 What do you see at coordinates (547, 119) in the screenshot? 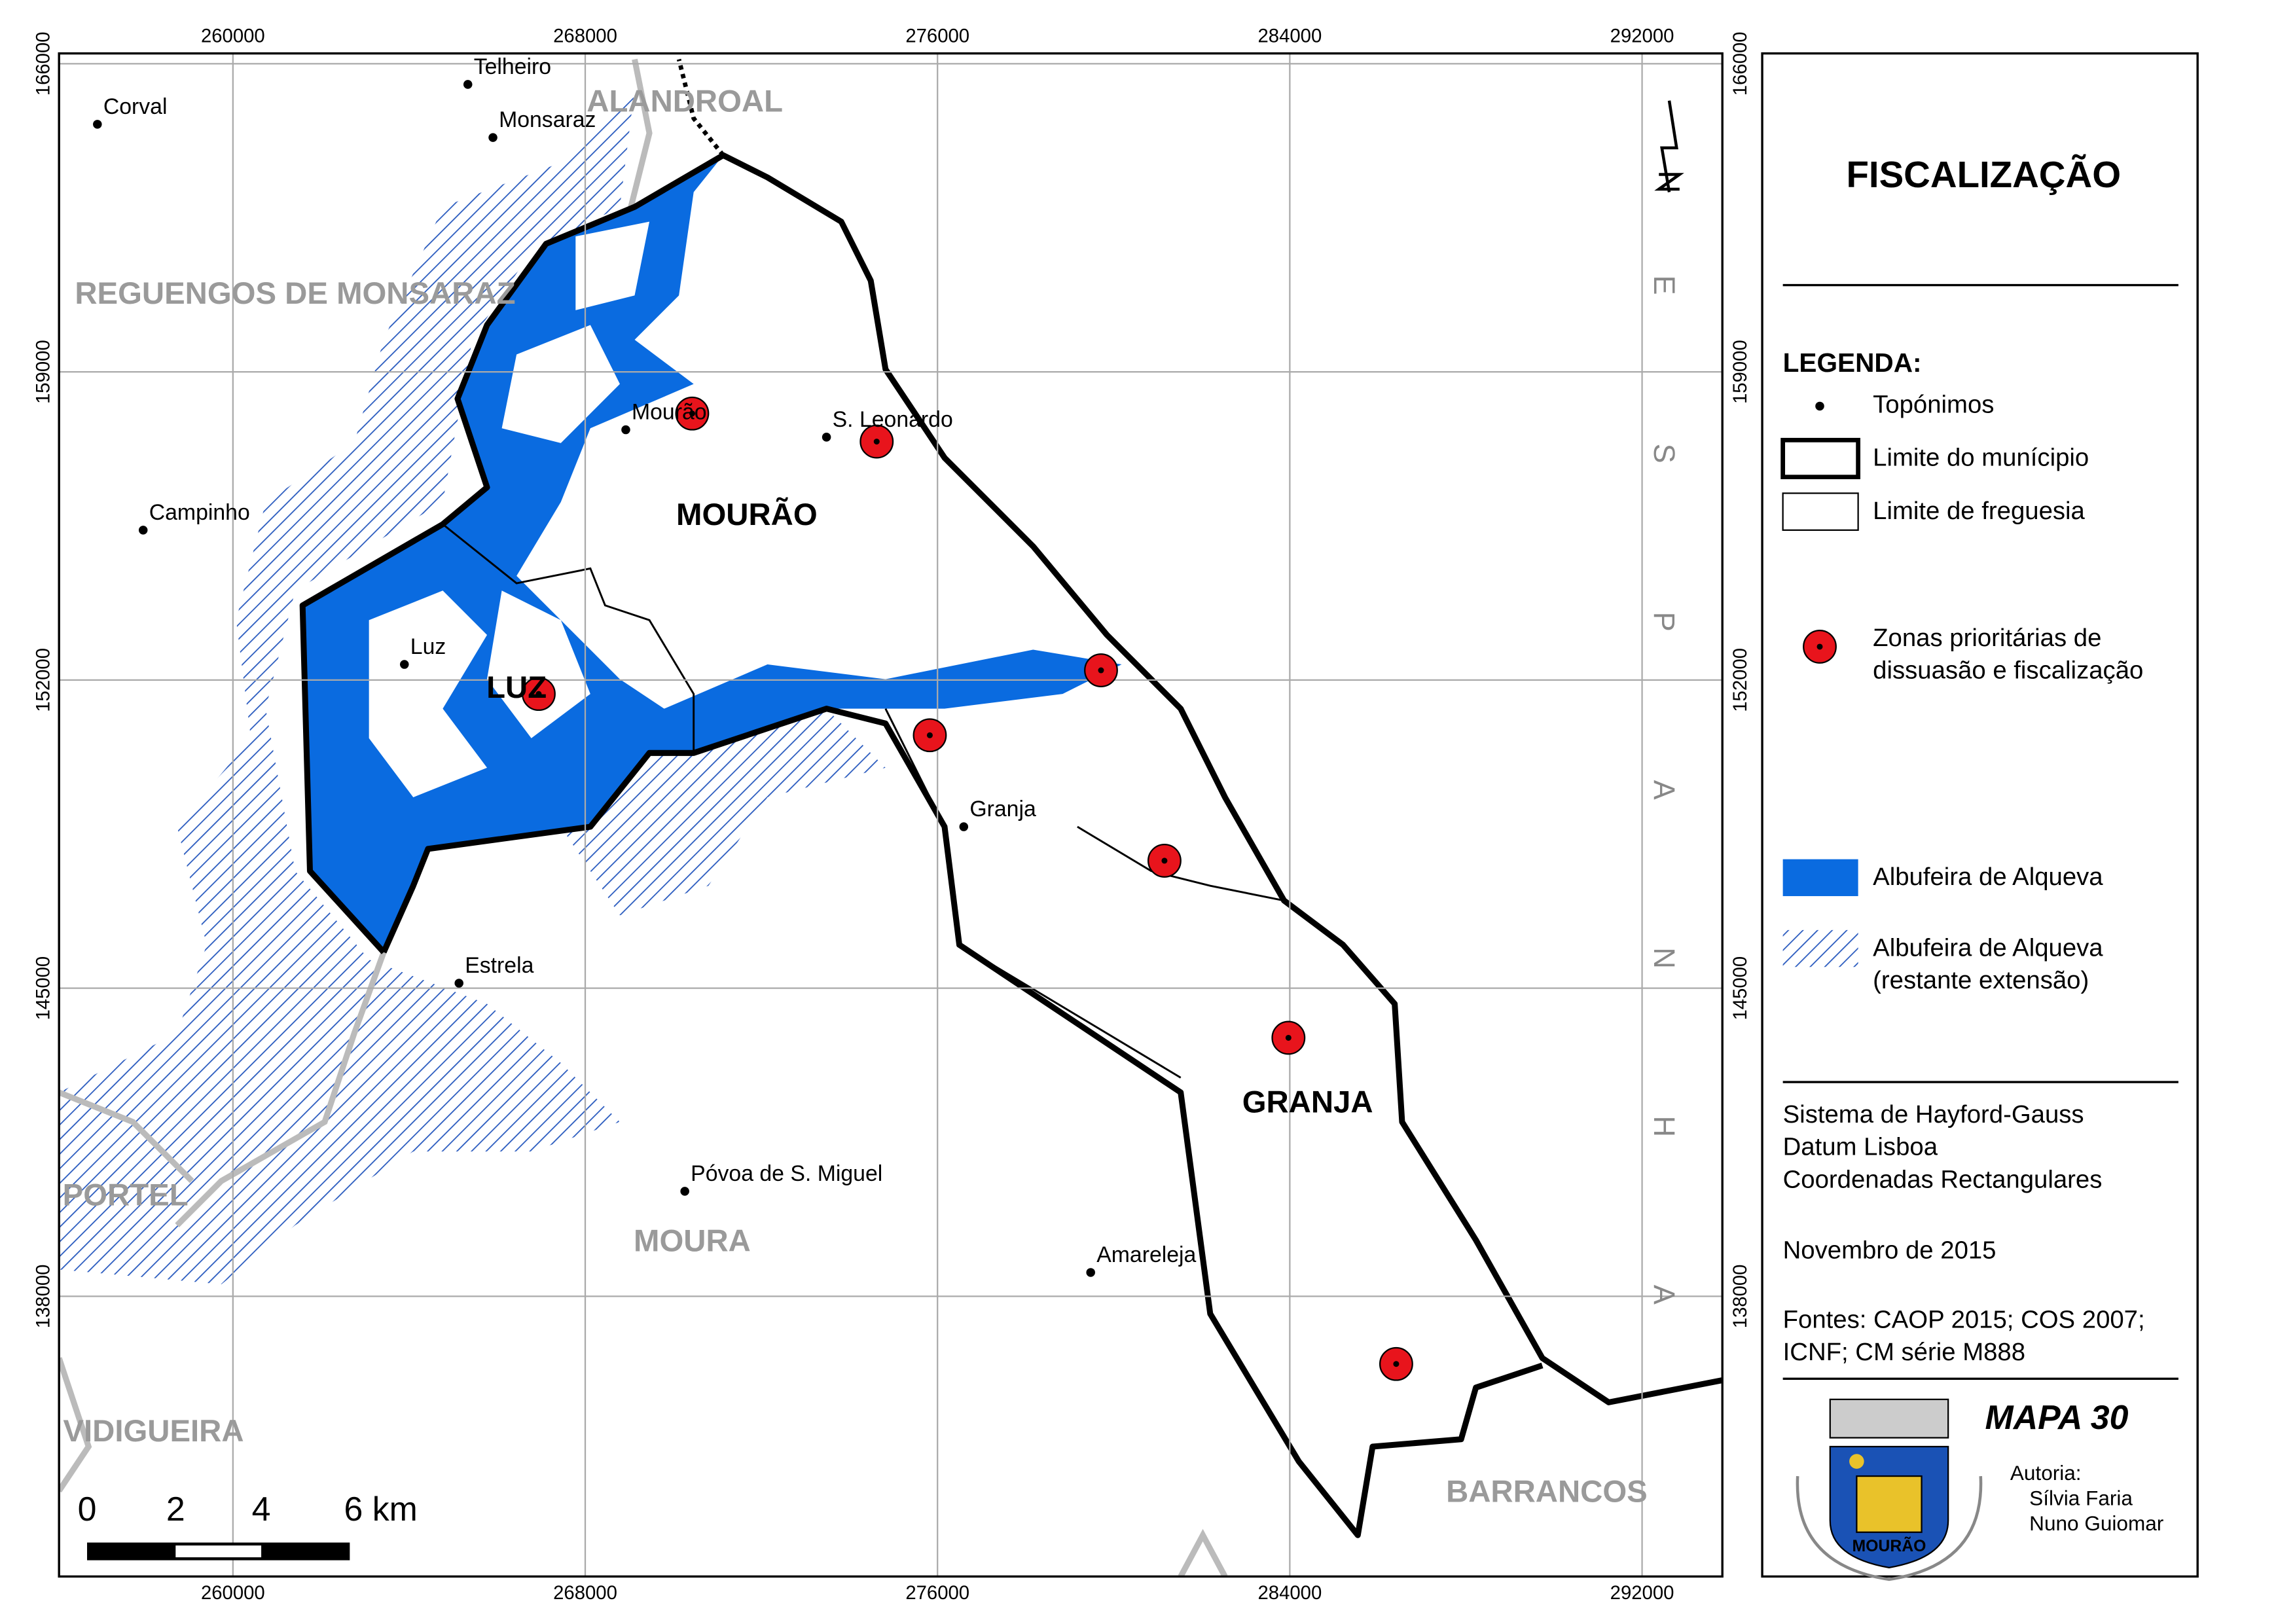
I see `place-label: Monsaraz` at bounding box center [547, 119].